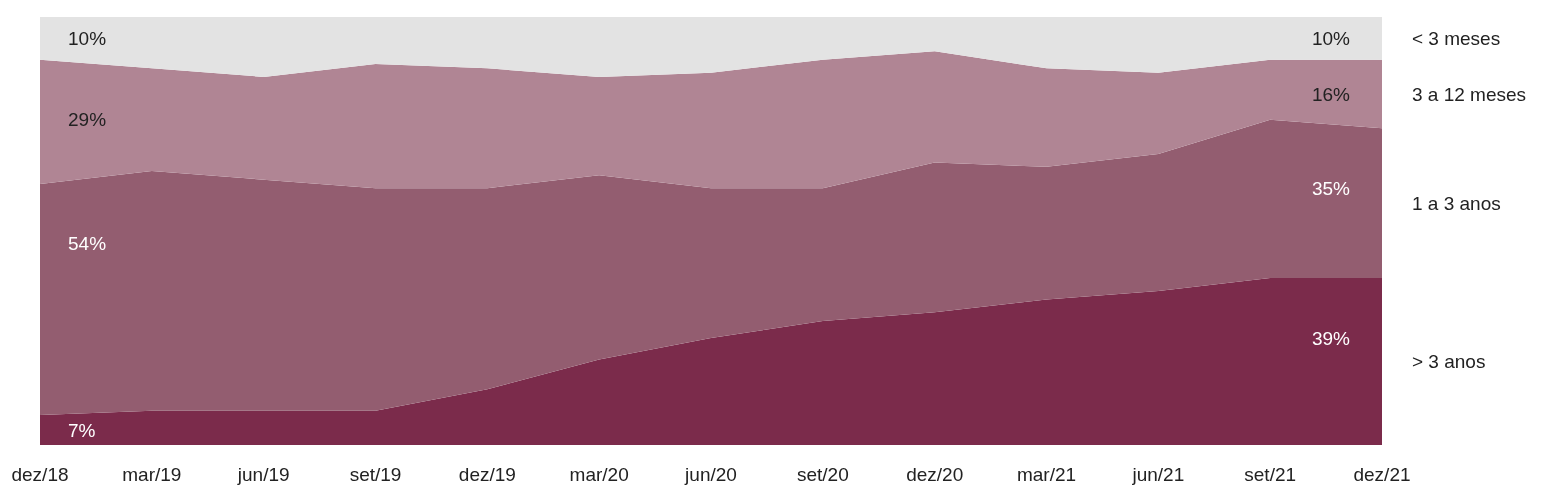  What do you see at coordinates (1270, 474) in the screenshot?
I see `x-tick-label: set/21` at bounding box center [1270, 474].